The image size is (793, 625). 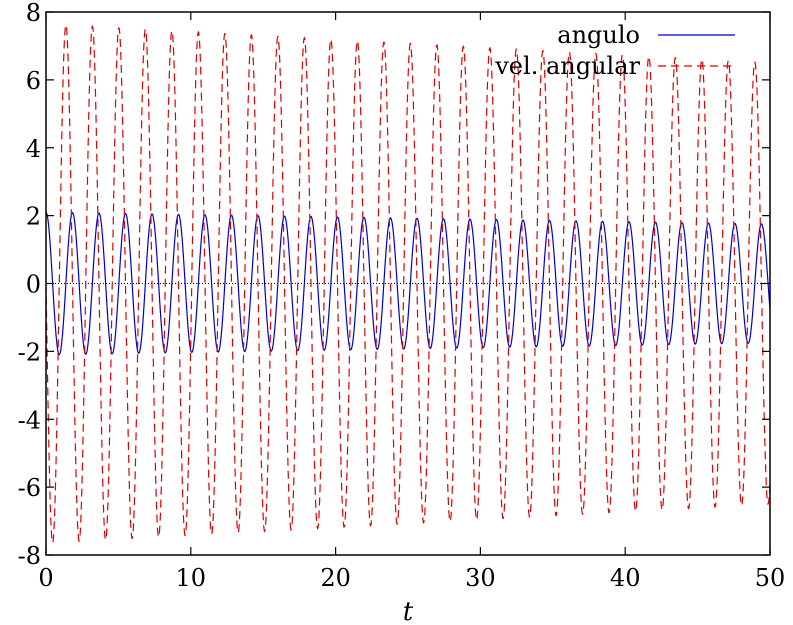 What do you see at coordinates (408, 611) in the screenshot?
I see `x-axis-label: t` at bounding box center [408, 611].